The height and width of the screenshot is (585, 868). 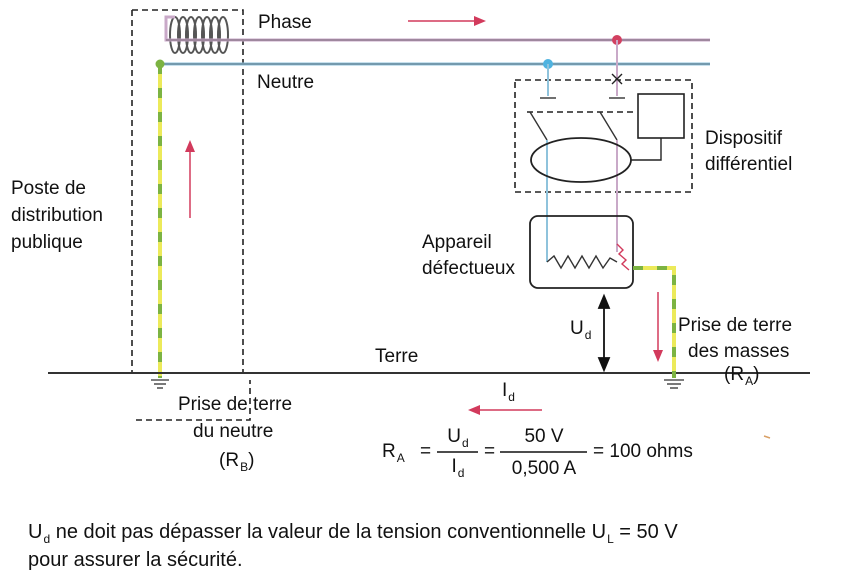 What do you see at coordinates (581, 330) in the screenshot?
I see `ud-label: Ud` at bounding box center [581, 330].